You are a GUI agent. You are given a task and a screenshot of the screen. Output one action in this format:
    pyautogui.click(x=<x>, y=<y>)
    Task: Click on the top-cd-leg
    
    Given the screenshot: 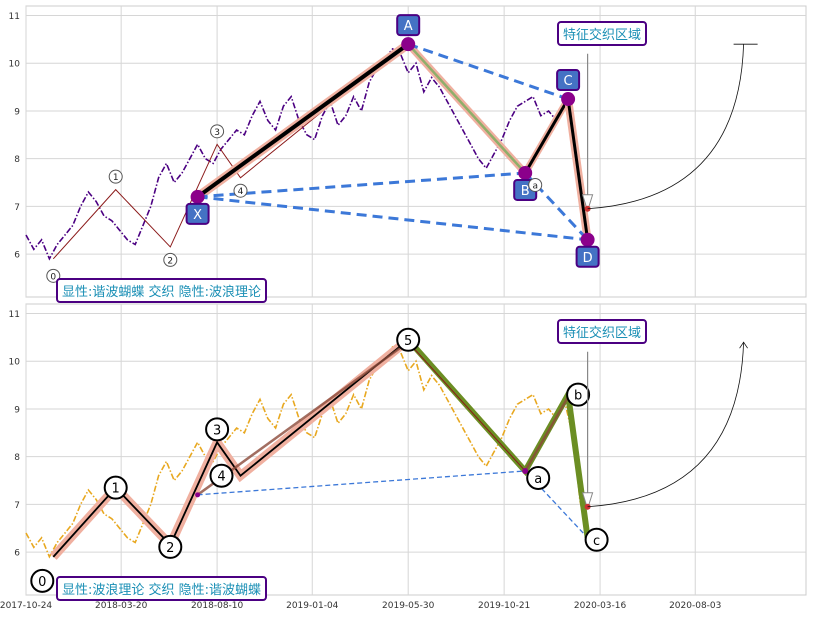 What is the action you would take?
    pyautogui.click(x=578, y=169)
    